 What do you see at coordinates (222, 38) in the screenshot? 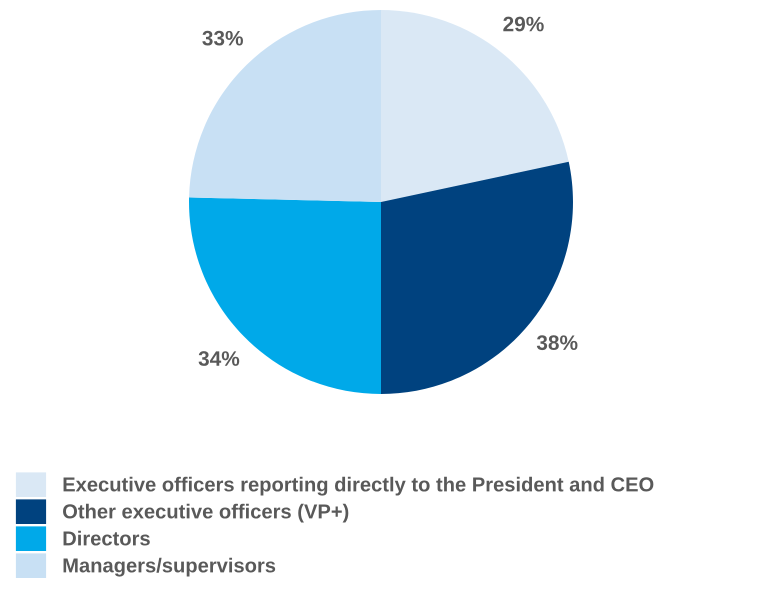
I see `data-label: 33%` at bounding box center [222, 38].